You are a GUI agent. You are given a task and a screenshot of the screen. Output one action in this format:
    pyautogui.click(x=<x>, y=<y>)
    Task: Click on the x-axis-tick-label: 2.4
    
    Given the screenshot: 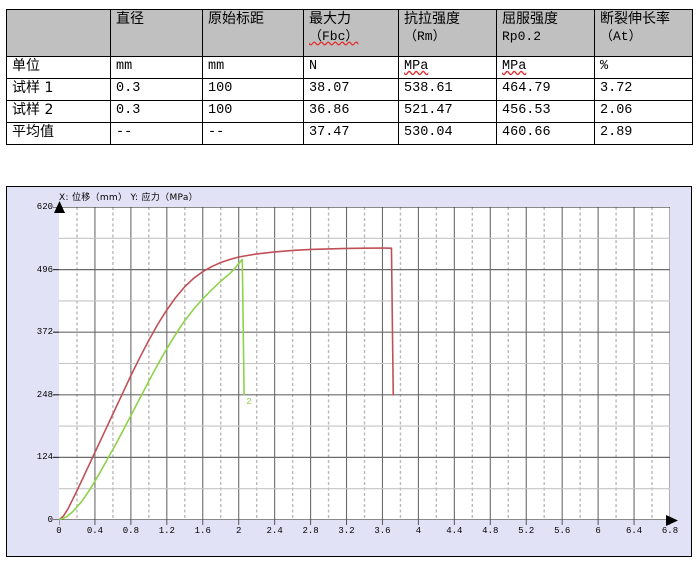 What is the action you would take?
    pyautogui.click(x=274, y=531)
    